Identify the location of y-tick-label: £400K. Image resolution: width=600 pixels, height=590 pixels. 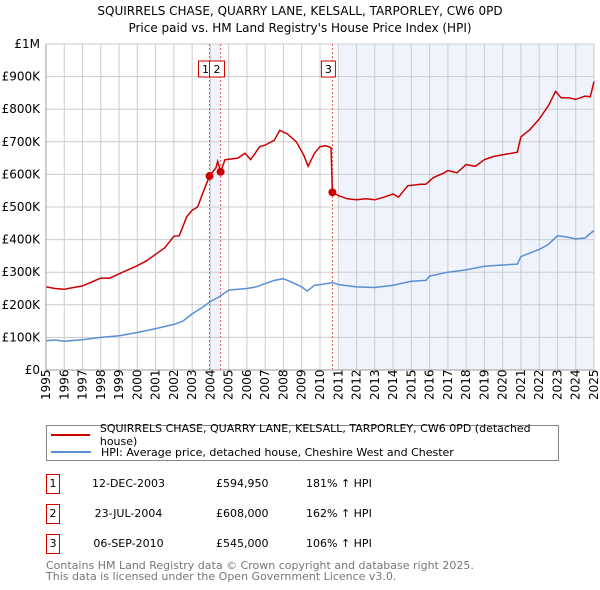
(22, 240).